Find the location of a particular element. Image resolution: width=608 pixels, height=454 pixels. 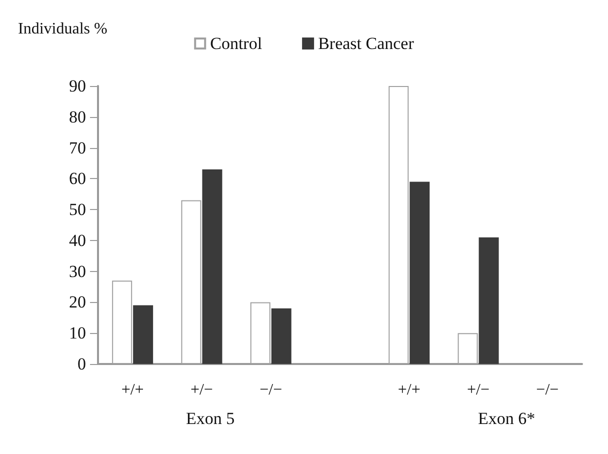

y-tick-label: 90 is located at coordinates (77, 86).